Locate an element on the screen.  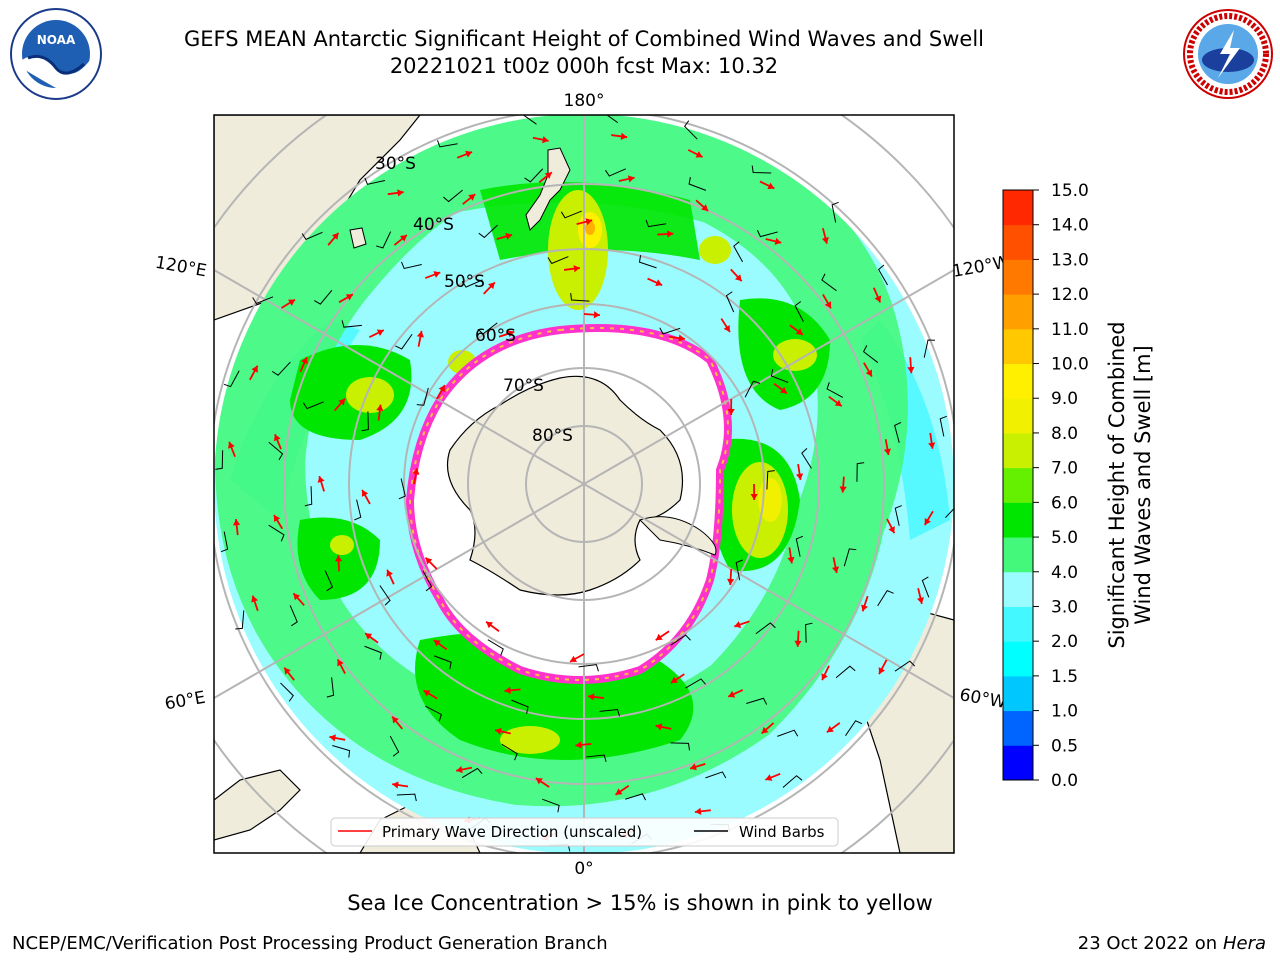
lat-70: 70°S is located at coordinates (523, 386).